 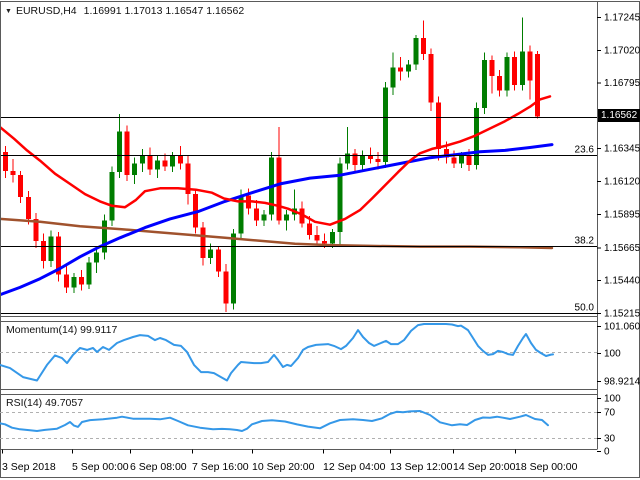 I want to click on symbol-marker-icon: ▼, so click(x=8, y=11).